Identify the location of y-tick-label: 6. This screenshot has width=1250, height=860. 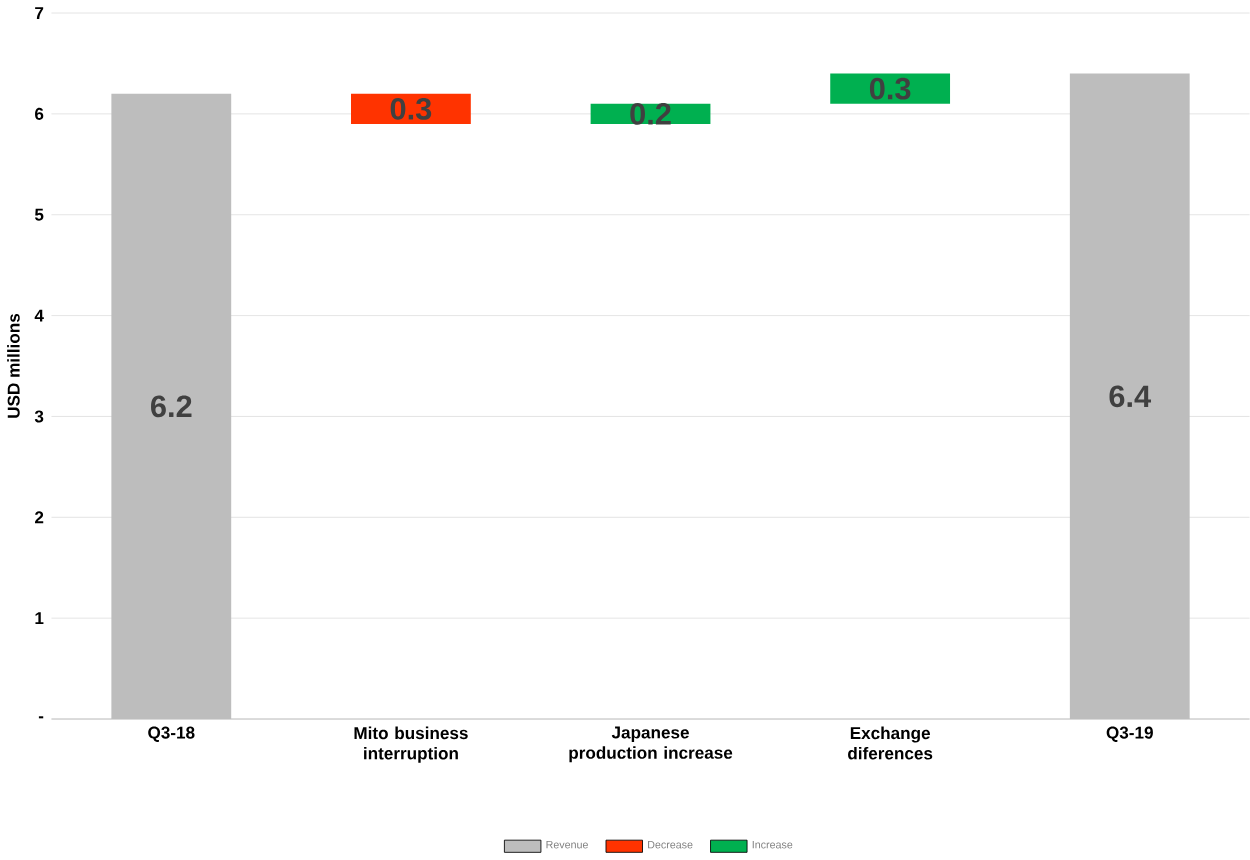
(39, 113).